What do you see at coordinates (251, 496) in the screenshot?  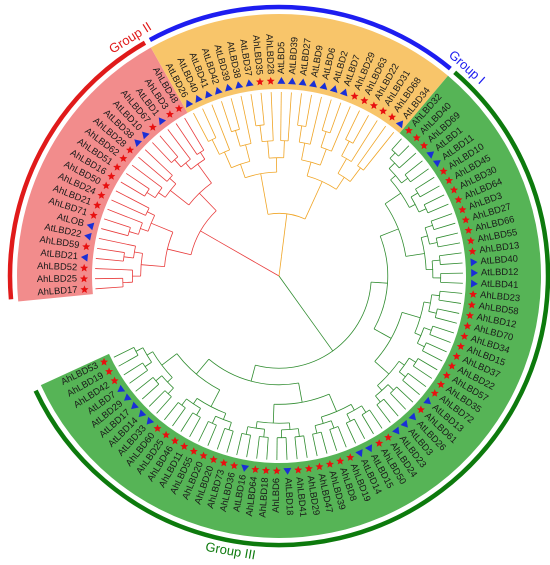 I see `leaf-label: AhLBD64` at bounding box center [251, 496].